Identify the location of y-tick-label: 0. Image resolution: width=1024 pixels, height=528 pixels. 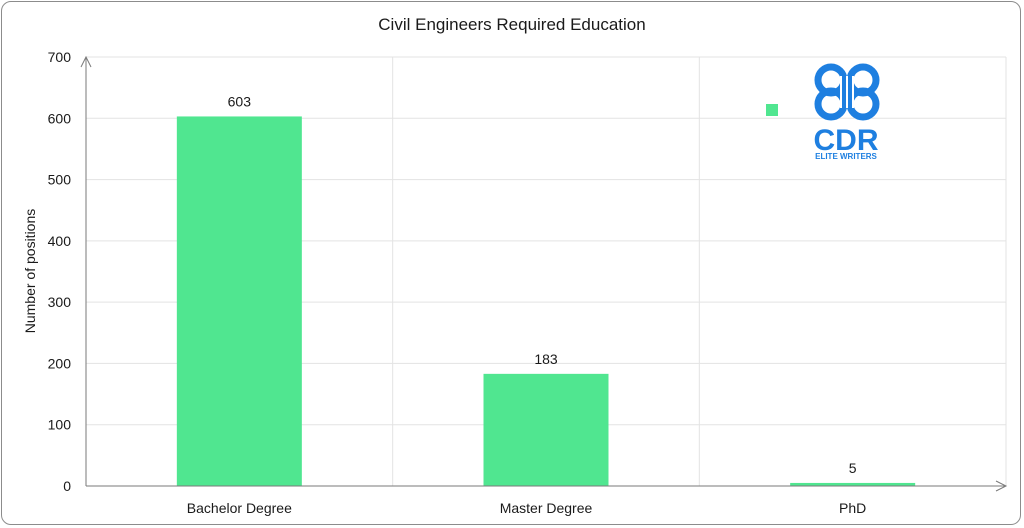
(67, 486).